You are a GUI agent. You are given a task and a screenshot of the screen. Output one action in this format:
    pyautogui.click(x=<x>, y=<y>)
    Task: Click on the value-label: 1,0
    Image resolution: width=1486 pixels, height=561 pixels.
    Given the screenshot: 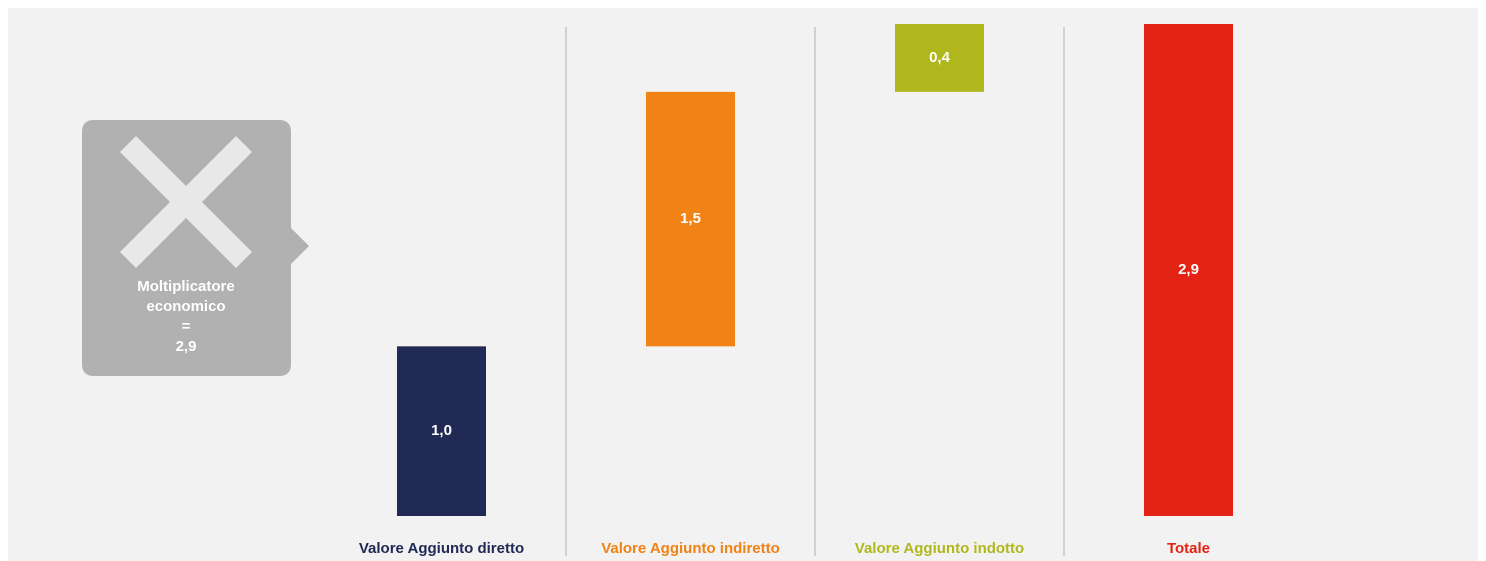 What is the action you would take?
    pyautogui.click(x=441, y=430)
    